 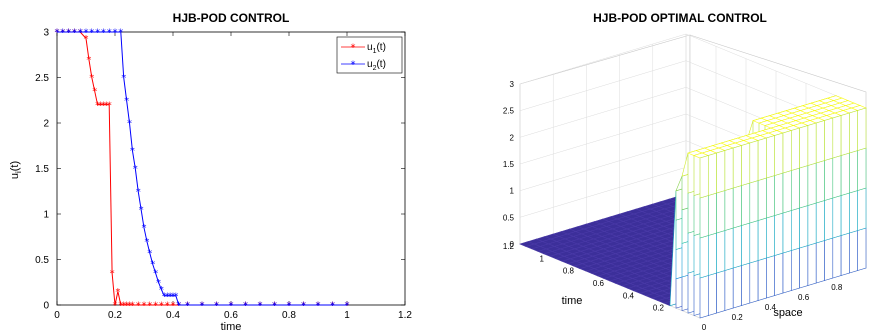 What do you see at coordinates (115, 315) in the screenshot?
I see `x-tick-label: 0.2` at bounding box center [115, 315].